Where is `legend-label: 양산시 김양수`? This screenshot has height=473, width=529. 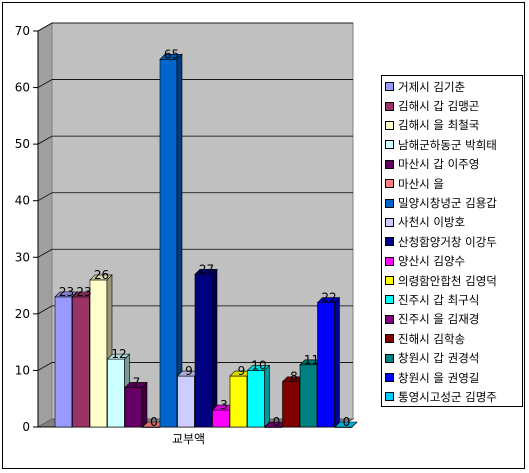
legend-label: 양산시 김양수 is located at coordinates (432, 261).